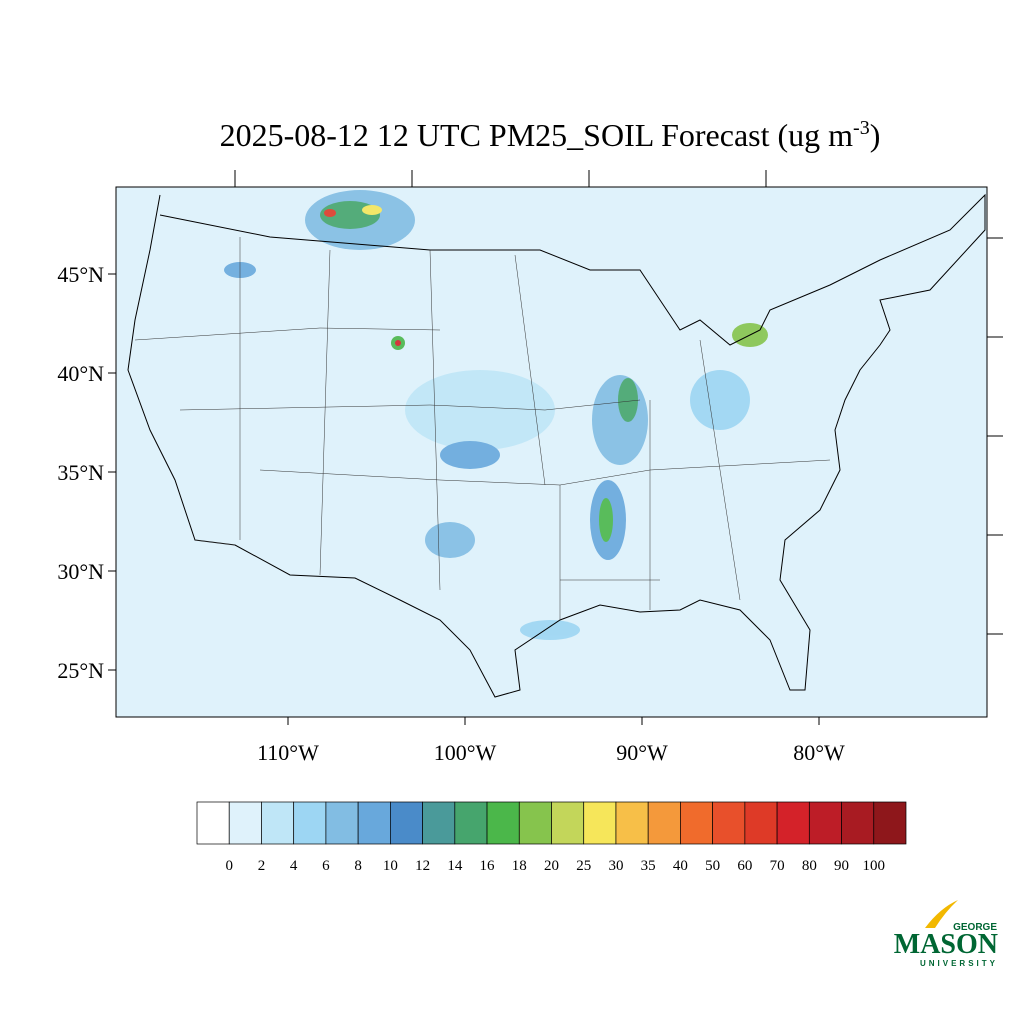 The height and width of the screenshot is (1024, 1024). I want to click on lon-label: 100°W, so click(465, 752).